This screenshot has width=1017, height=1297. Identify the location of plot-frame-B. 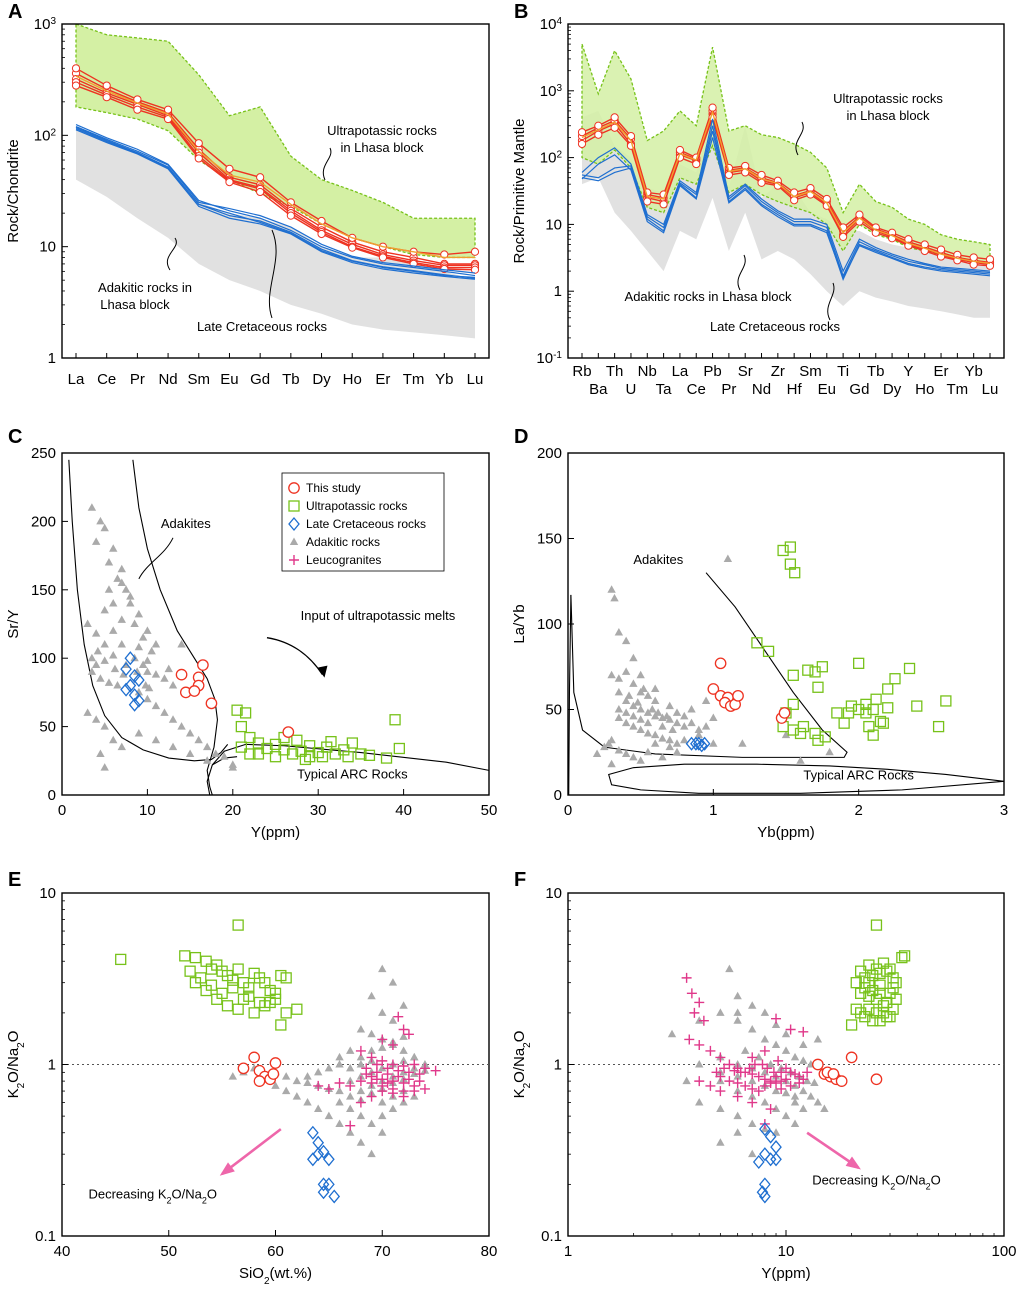
(786, 191).